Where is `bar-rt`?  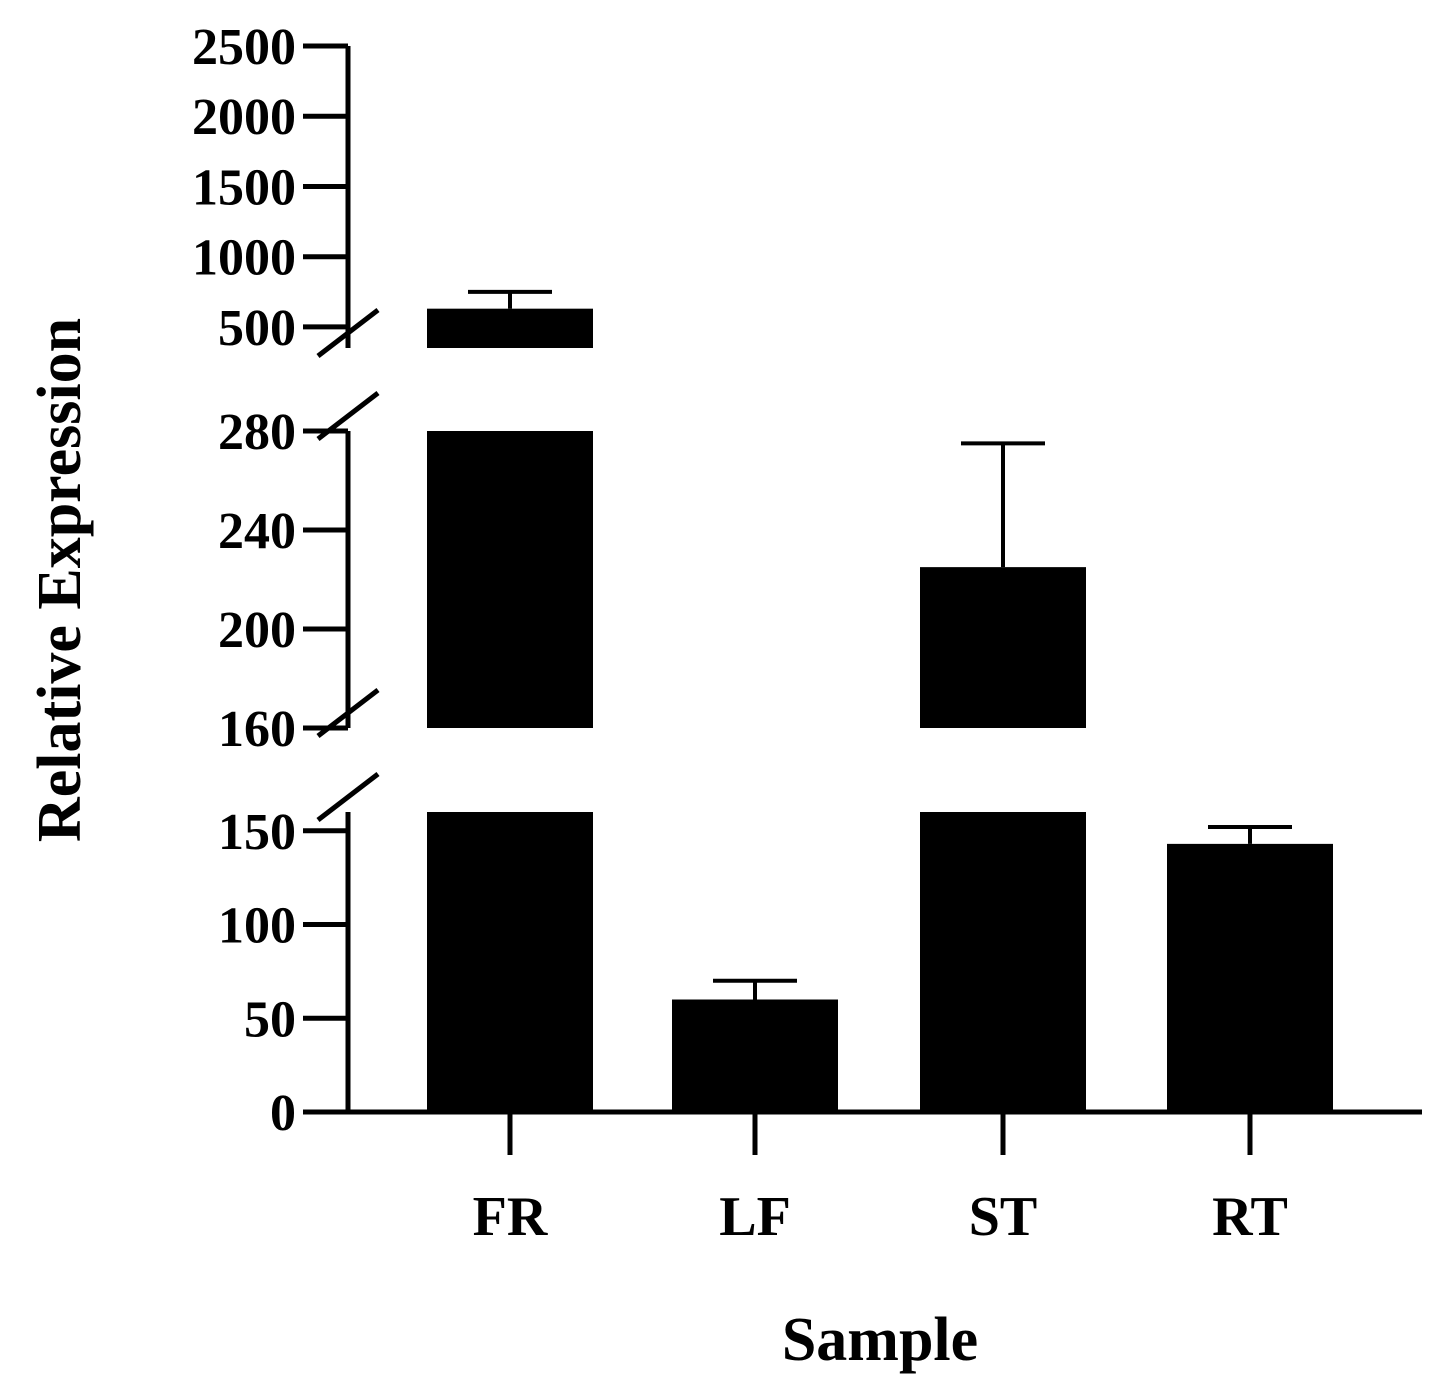
bar-rt is located at coordinates (1250, 977).